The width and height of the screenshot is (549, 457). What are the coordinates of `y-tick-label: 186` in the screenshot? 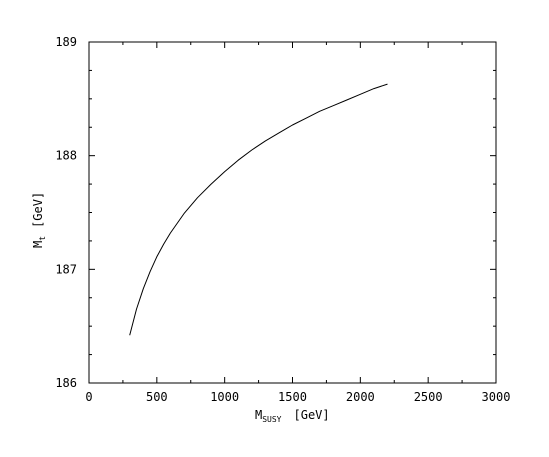 It's located at (66, 383).